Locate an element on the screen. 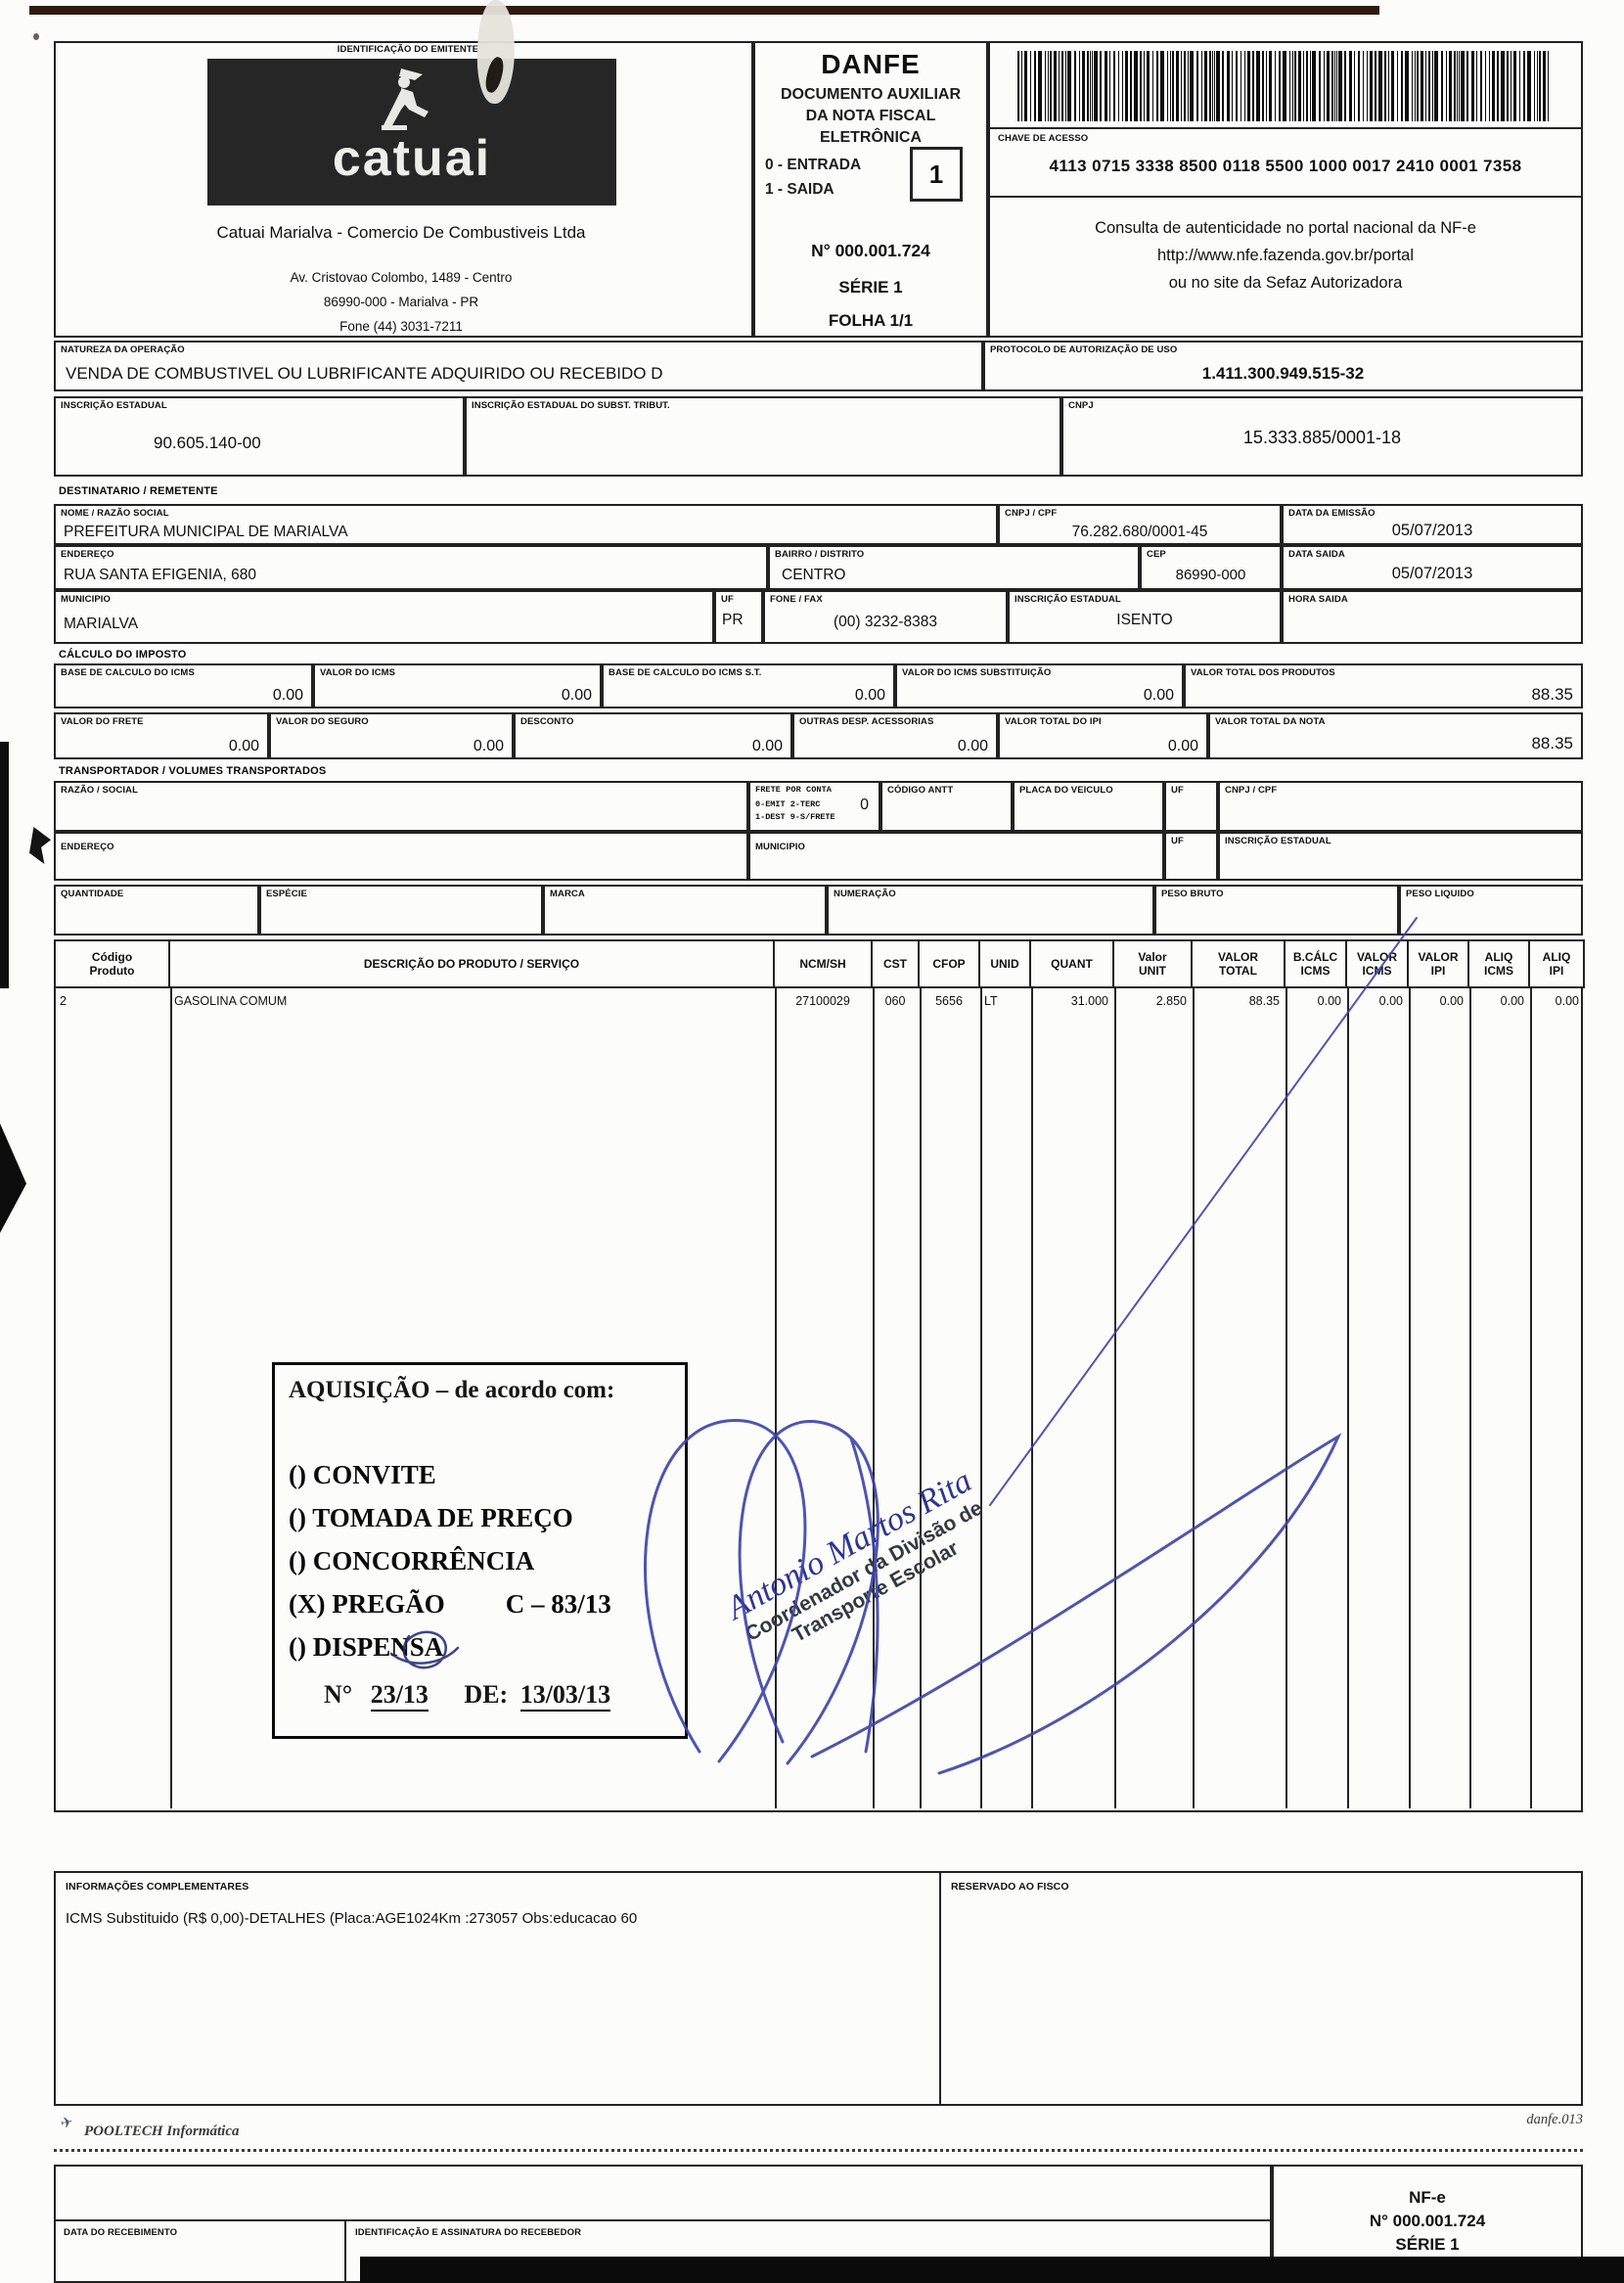  t-uf1-label: UF is located at coordinates (1177, 791).